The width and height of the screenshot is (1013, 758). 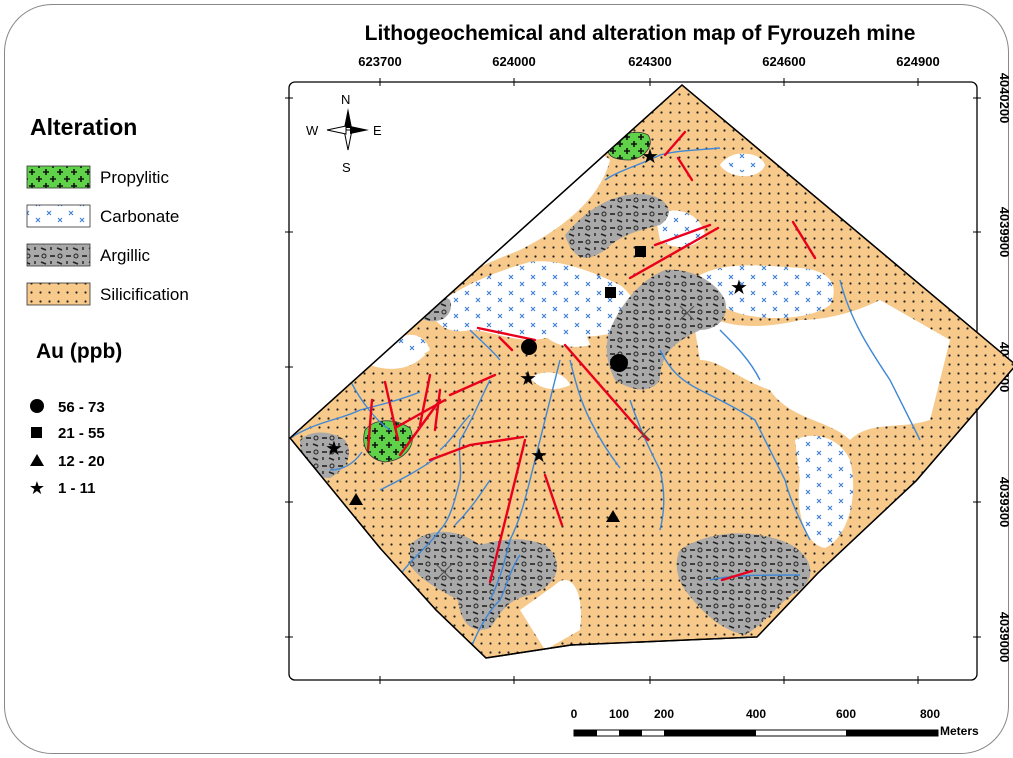 What do you see at coordinates (783, 61) in the screenshot?
I see `x-tick-label: 624600` at bounding box center [783, 61].